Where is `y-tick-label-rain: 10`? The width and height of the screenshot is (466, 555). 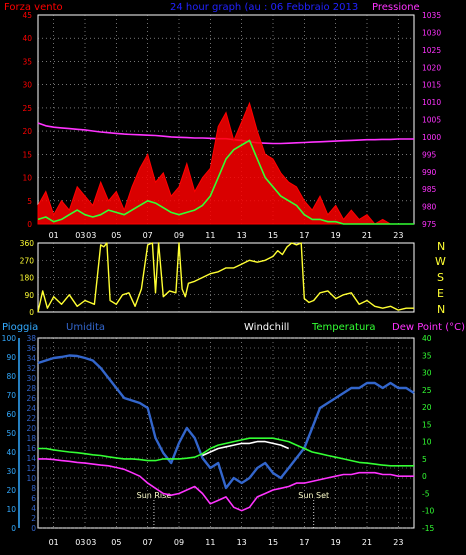 y-tick-label-rain: 10 is located at coordinates (11, 509).